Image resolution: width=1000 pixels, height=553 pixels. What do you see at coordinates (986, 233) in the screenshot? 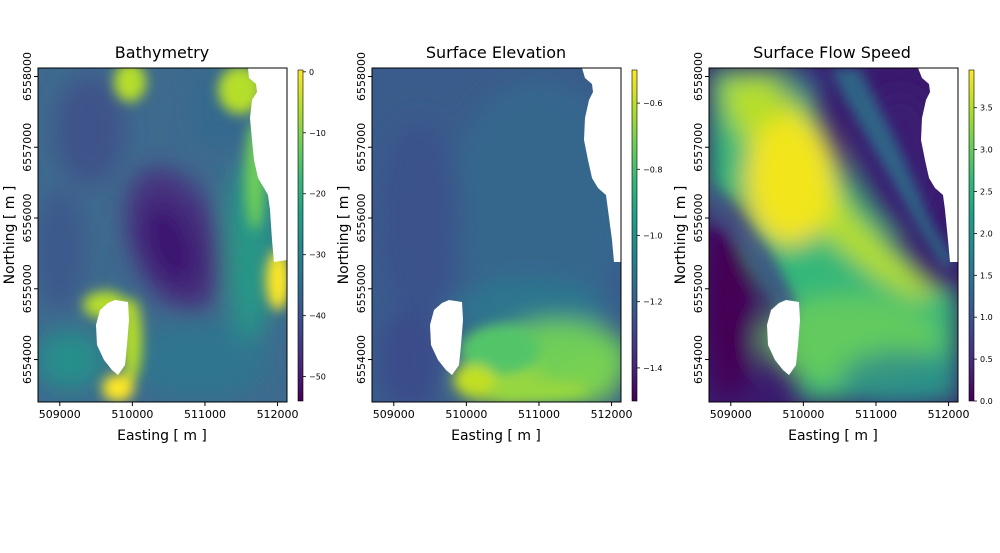
I see `colorbar-tick-label: 2.0` at bounding box center [986, 233].